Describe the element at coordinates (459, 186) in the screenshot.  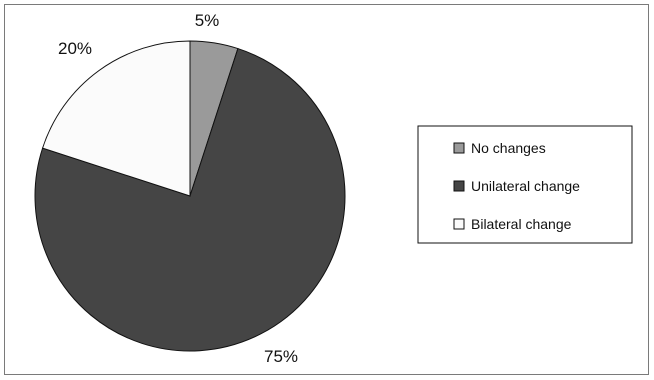
I see `legend-swatch-unilateral-change` at that location.